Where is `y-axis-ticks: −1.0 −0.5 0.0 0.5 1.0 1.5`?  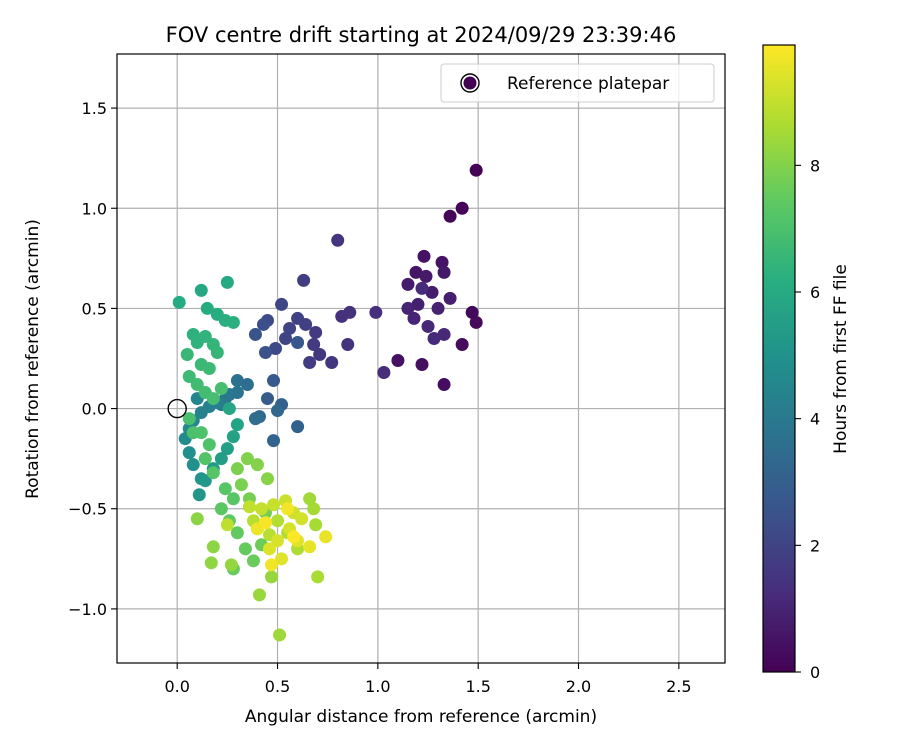
y-axis-ticks: −1.0 −0.5 0.0 0.5 1.0 1.5 is located at coordinates (92, 359).